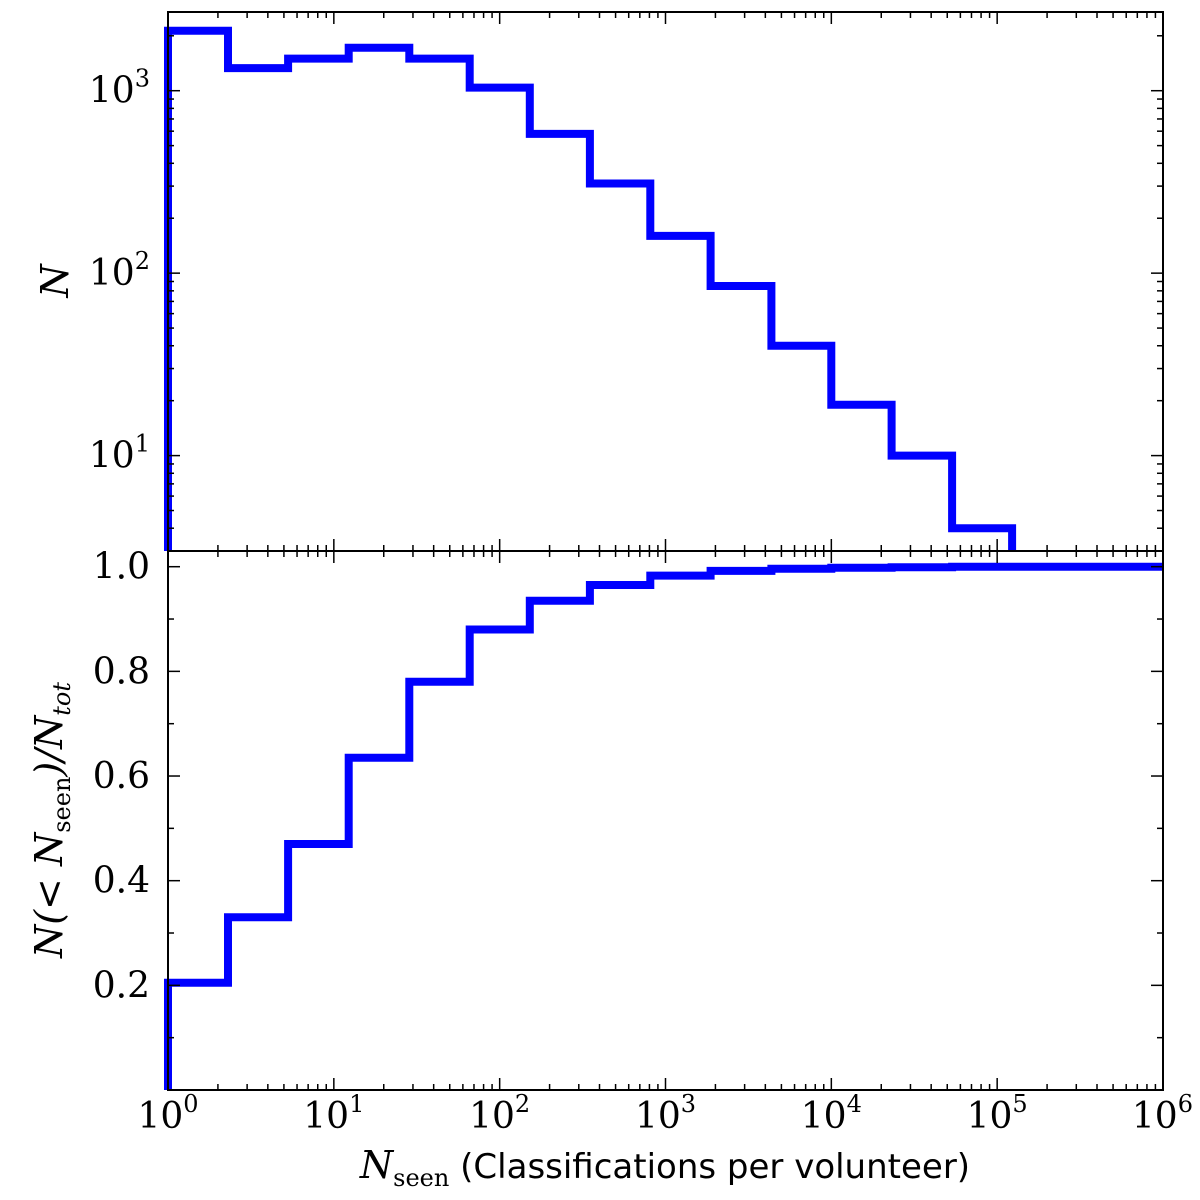 Image resolution: width=1200 pixels, height=1200 pixels. Describe the element at coordinates (49, 746) in the screenshot. I see `ylabel-mid: )/N` at that location.